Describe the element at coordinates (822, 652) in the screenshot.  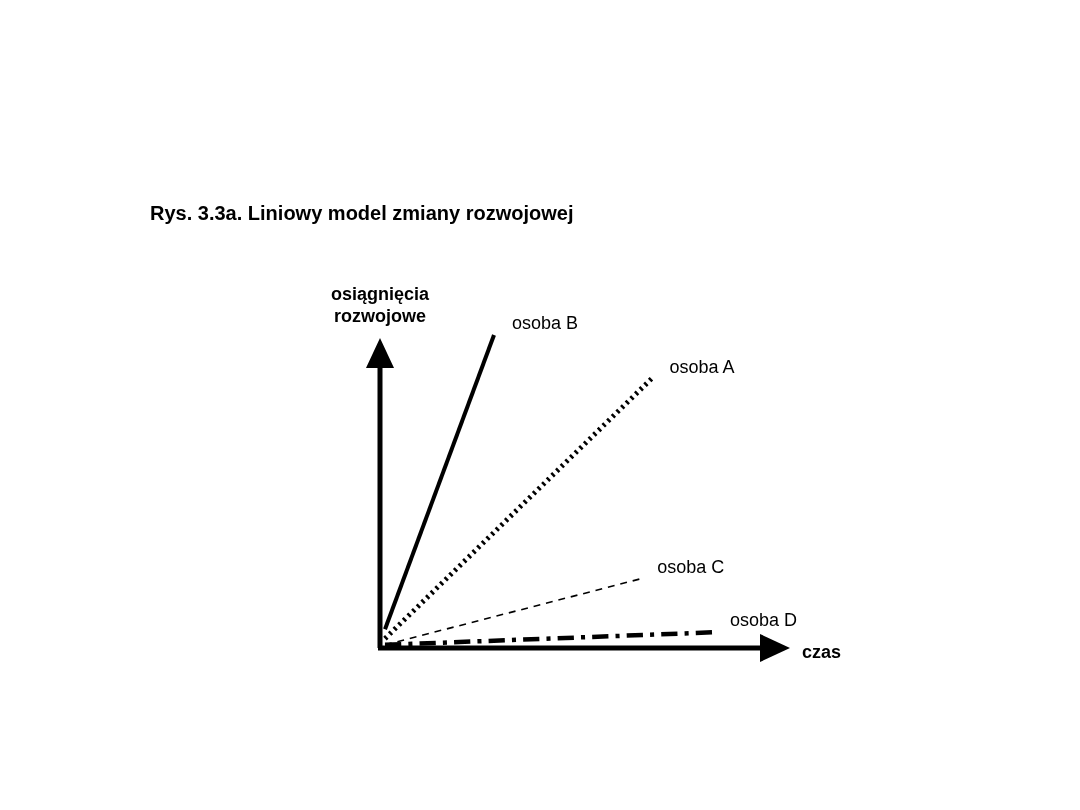
I see `x-axis-title: czas` at that location.